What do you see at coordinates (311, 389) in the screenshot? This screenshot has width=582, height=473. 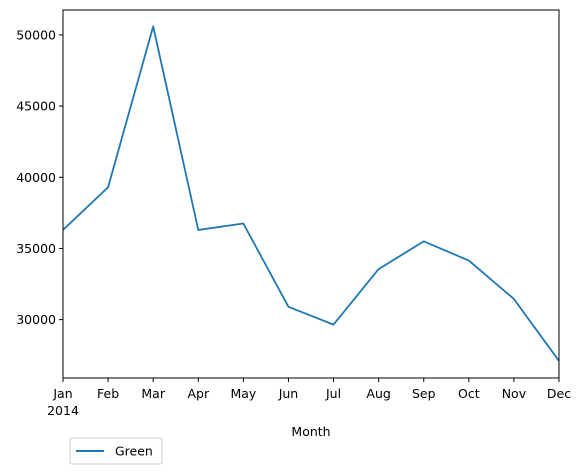 I see `x-axis: Jan Feb Mar Apr May Jun Jul Aug Sep Oct Nov Dec` at bounding box center [311, 389].